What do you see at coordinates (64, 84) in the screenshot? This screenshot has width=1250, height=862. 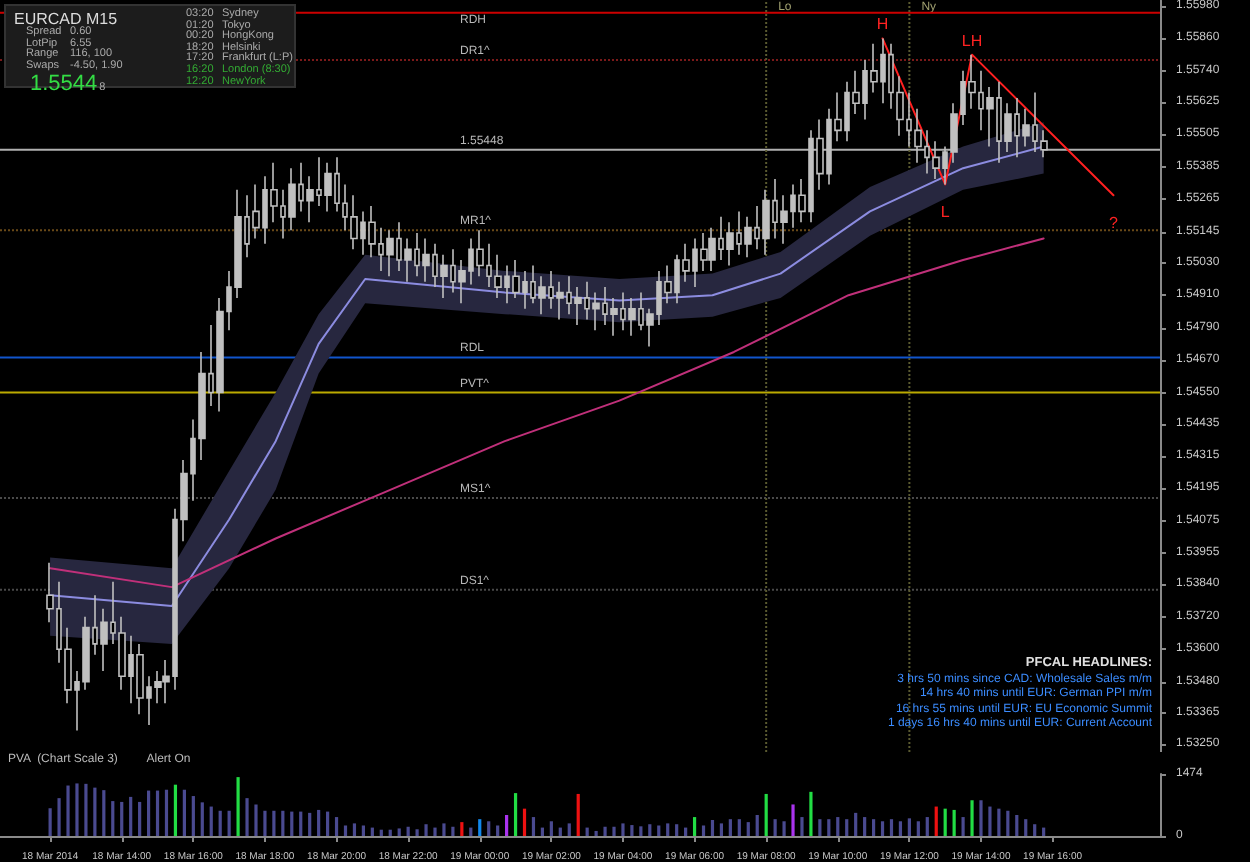 I see `annotation: 1.5544` at bounding box center [64, 84].